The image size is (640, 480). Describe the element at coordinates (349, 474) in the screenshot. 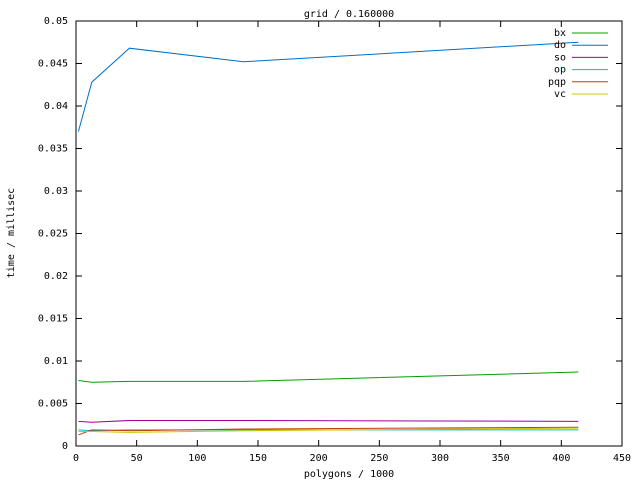

I see `x-axis-label: polygons / 1000` at that location.